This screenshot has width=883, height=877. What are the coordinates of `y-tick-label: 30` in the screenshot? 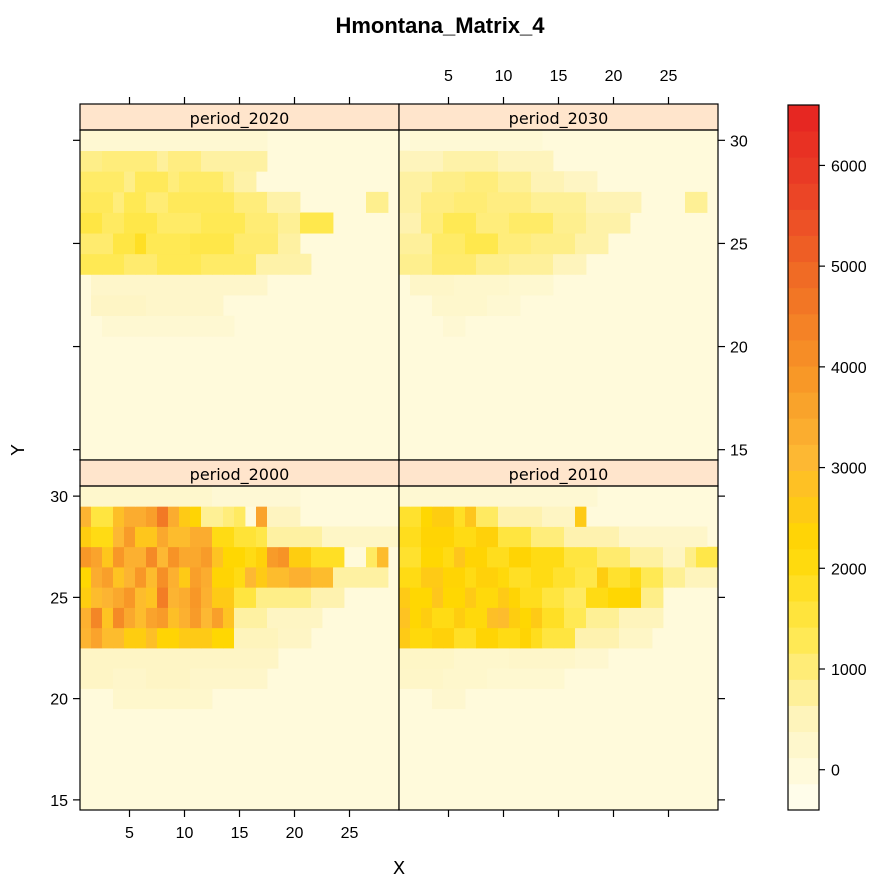 It's located at (59, 497).